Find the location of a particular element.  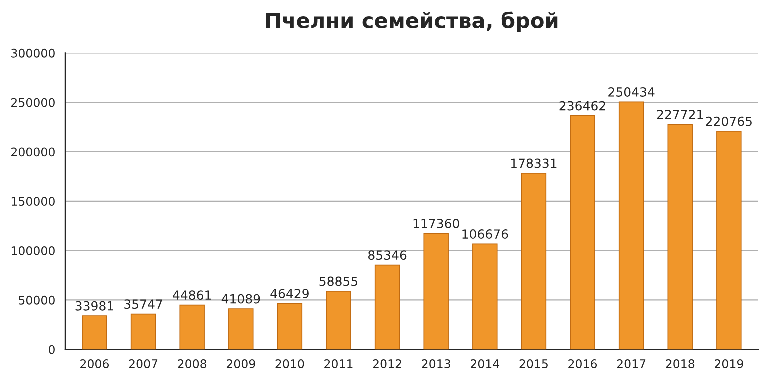

x-tick-label: 2014 is located at coordinates (485, 364).